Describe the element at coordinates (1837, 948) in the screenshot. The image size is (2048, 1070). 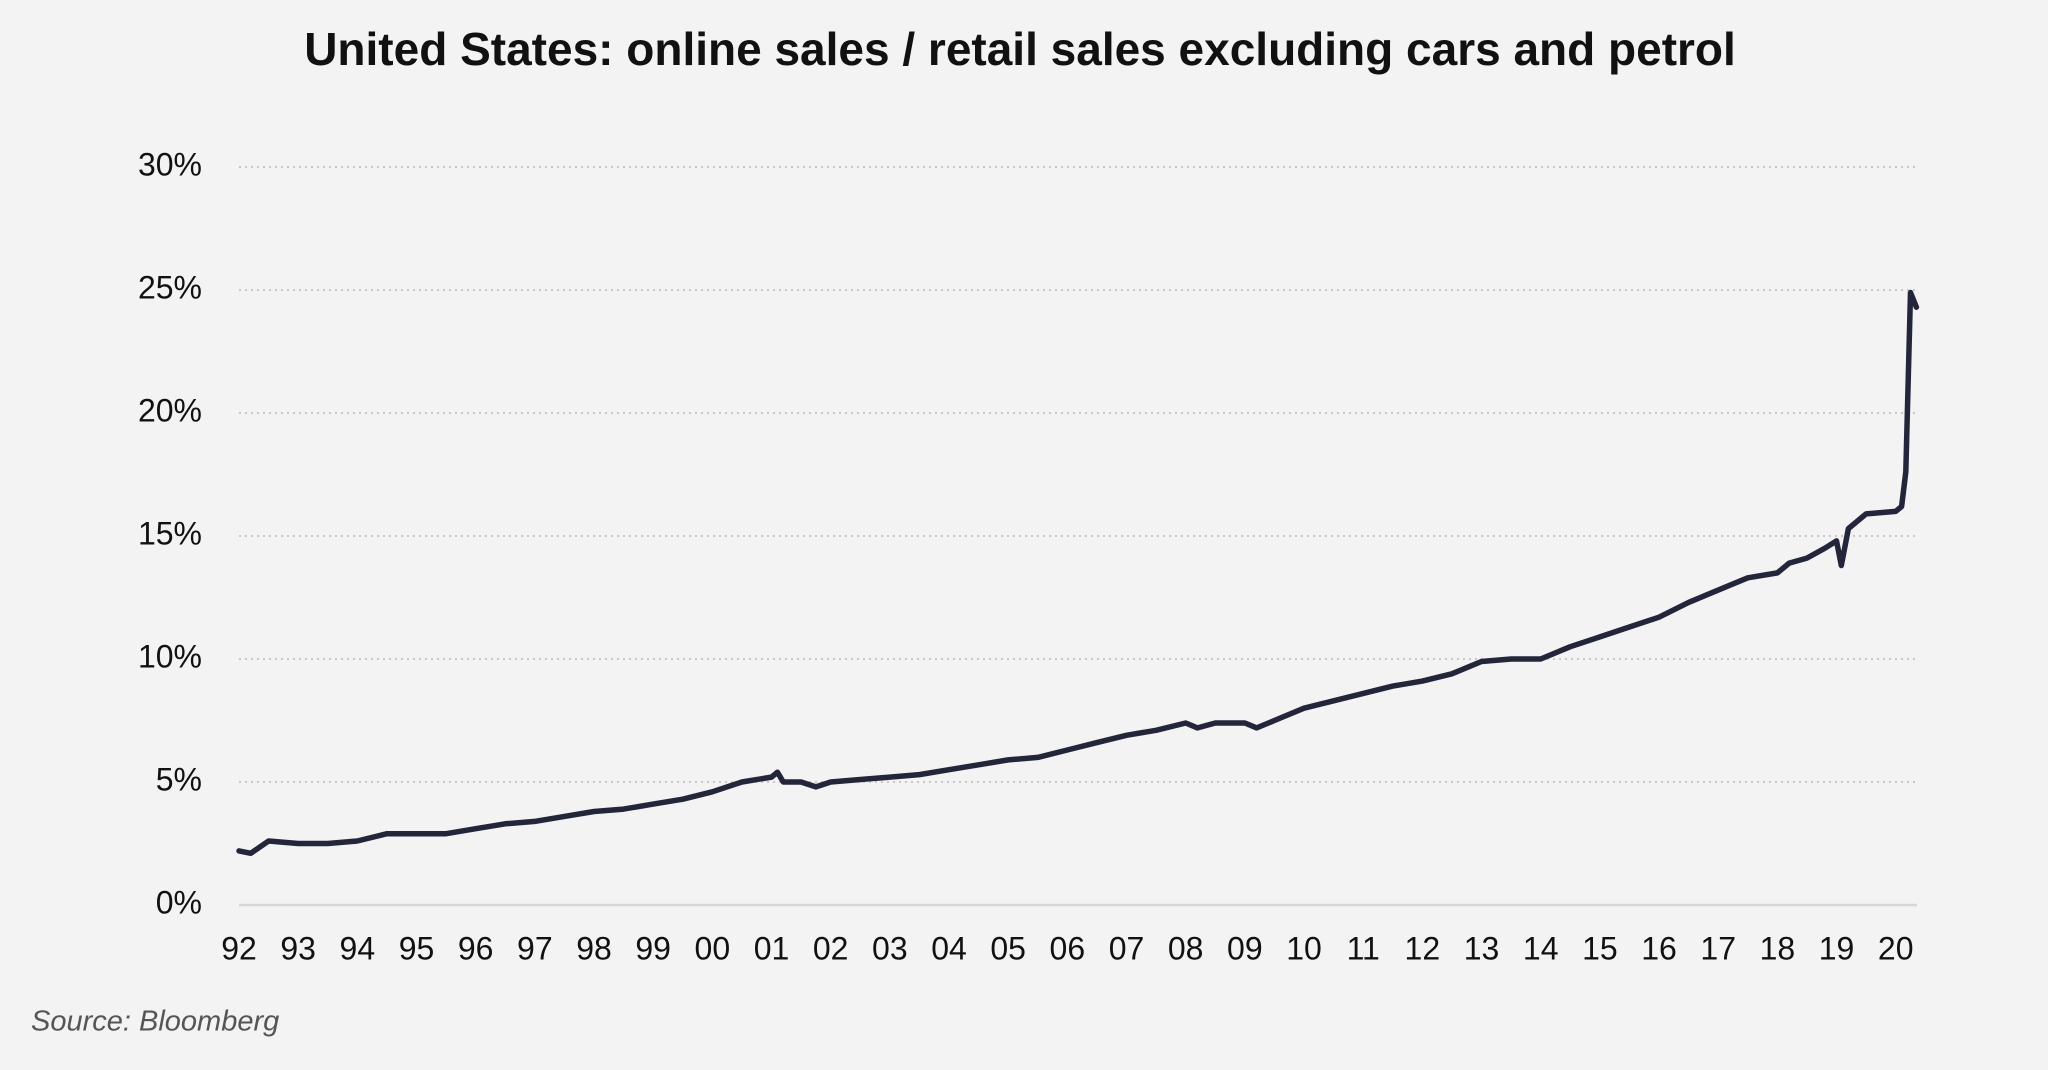
I see `x-tick-label: 19` at that location.